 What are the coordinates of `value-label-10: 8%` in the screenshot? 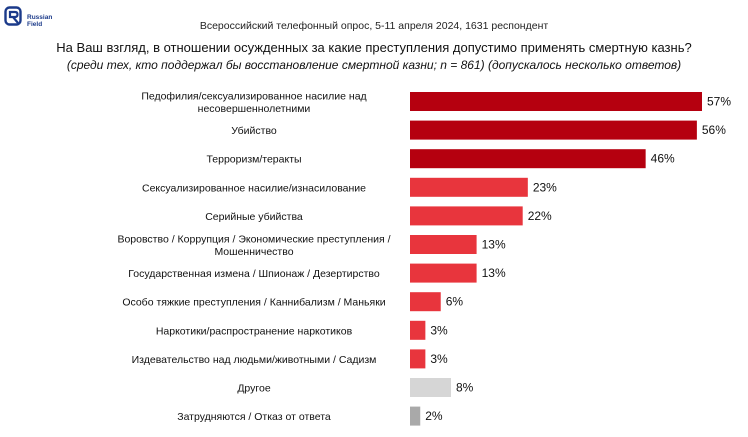 It's located at (465, 388).